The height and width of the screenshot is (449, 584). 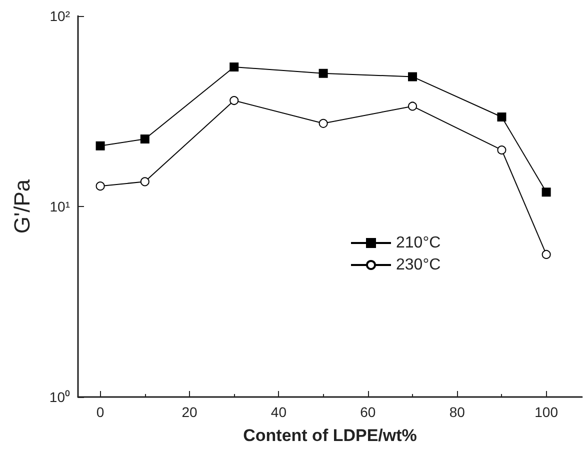 I want to click on y-tick-label: 10⁰, so click(x=59, y=397).